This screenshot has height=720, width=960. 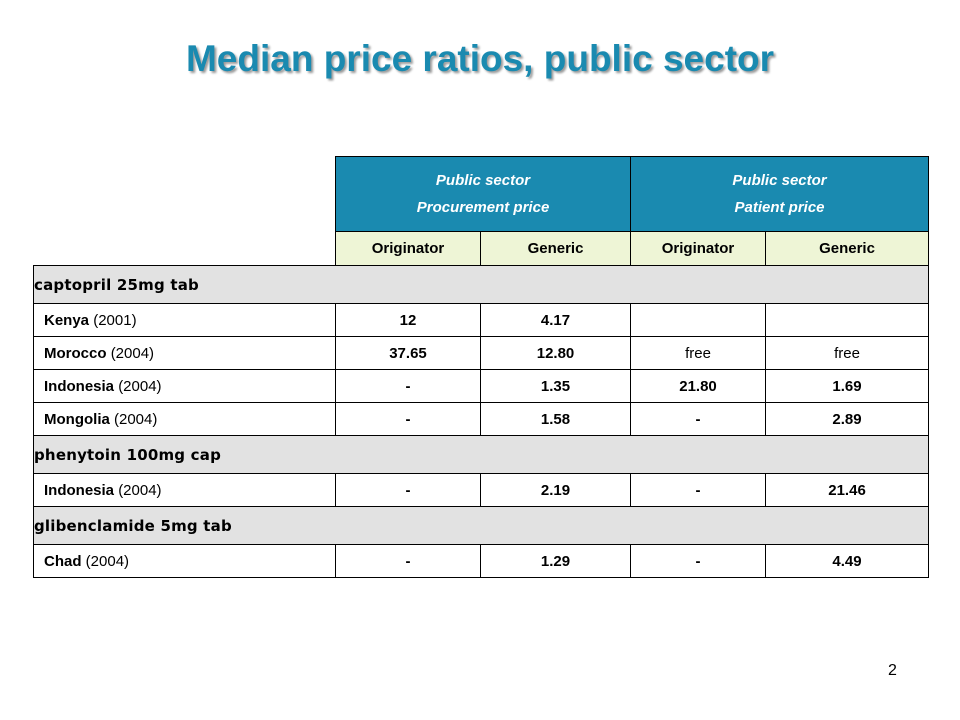 I want to click on corner-cell, so click(x=184, y=211).